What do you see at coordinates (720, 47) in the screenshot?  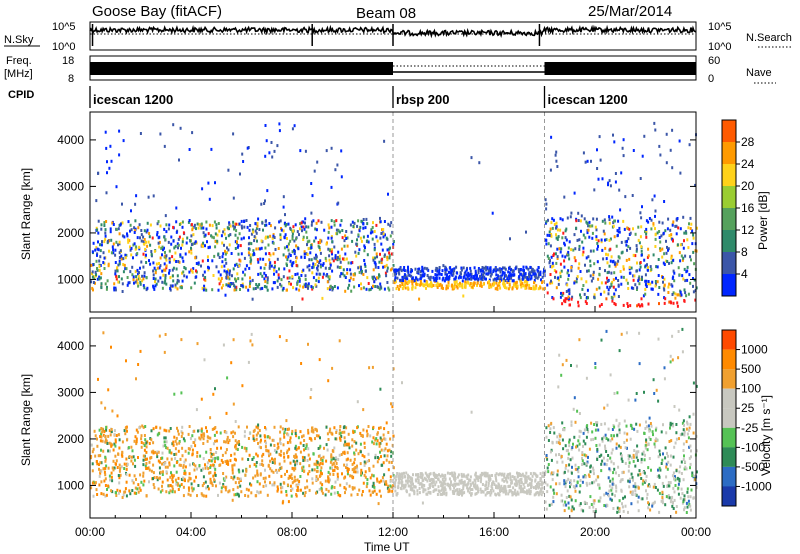 I see `nsearch-tick-bottom: 10^0` at bounding box center [720, 47].